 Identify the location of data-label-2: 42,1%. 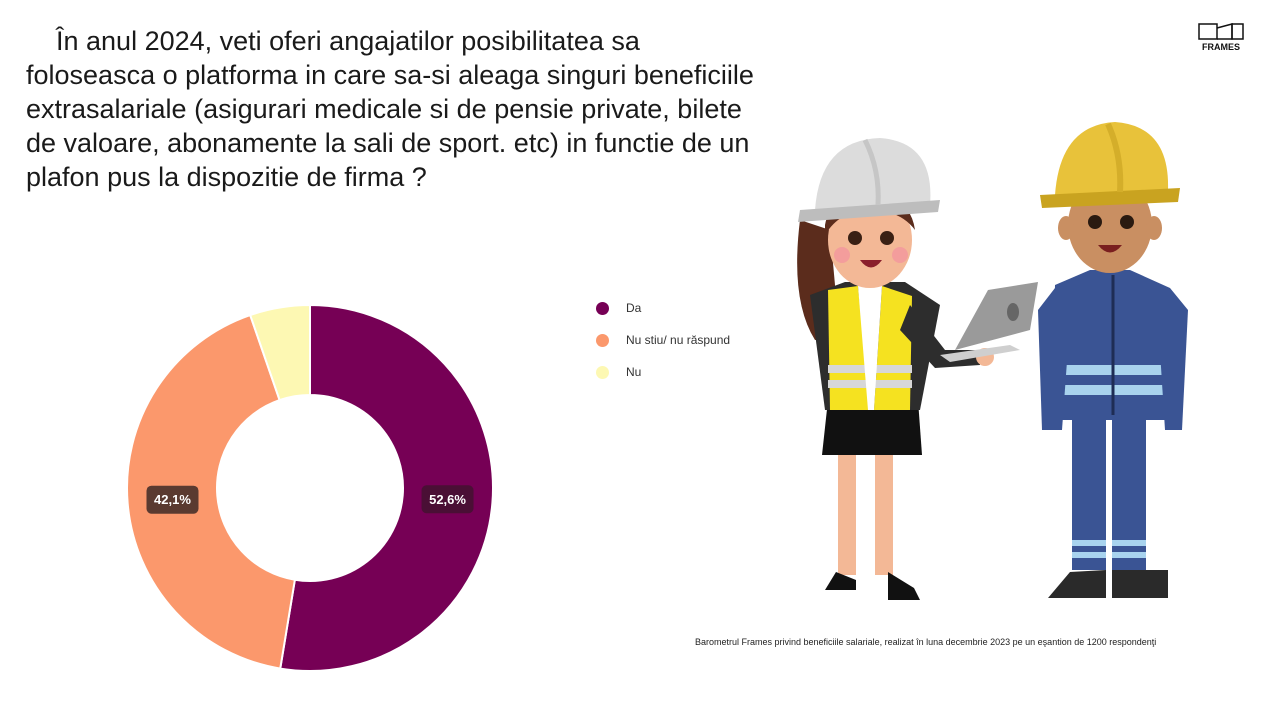
(172, 499).